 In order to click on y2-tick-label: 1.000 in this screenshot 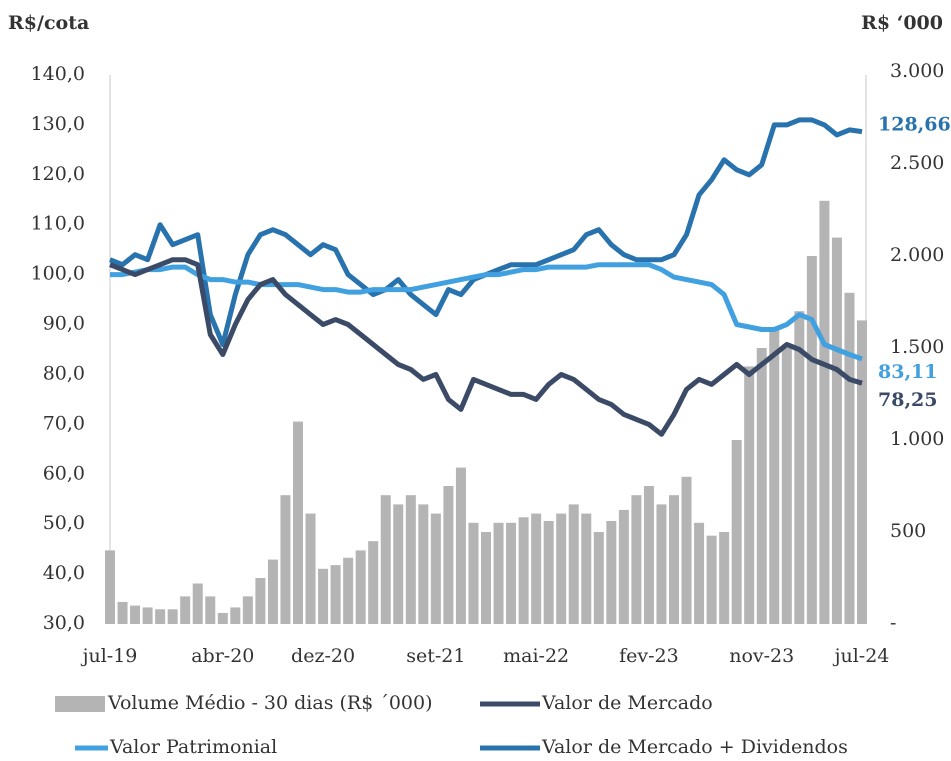, I will do `click(917, 439)`.